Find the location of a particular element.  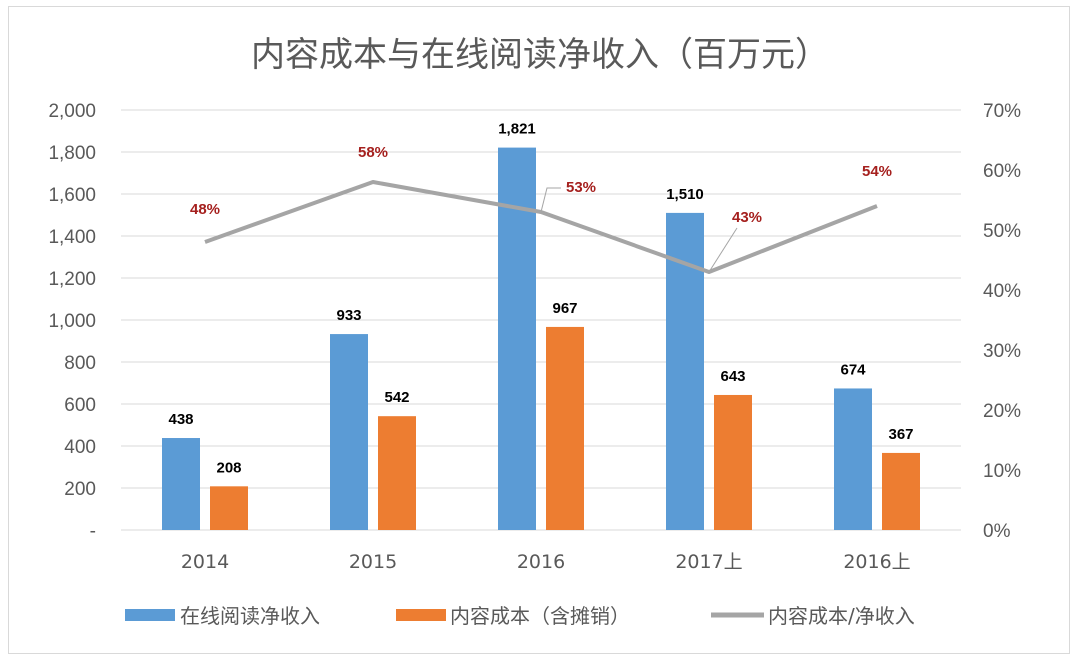

left-axis-tick: 800 is located at coordinates (80, 363).